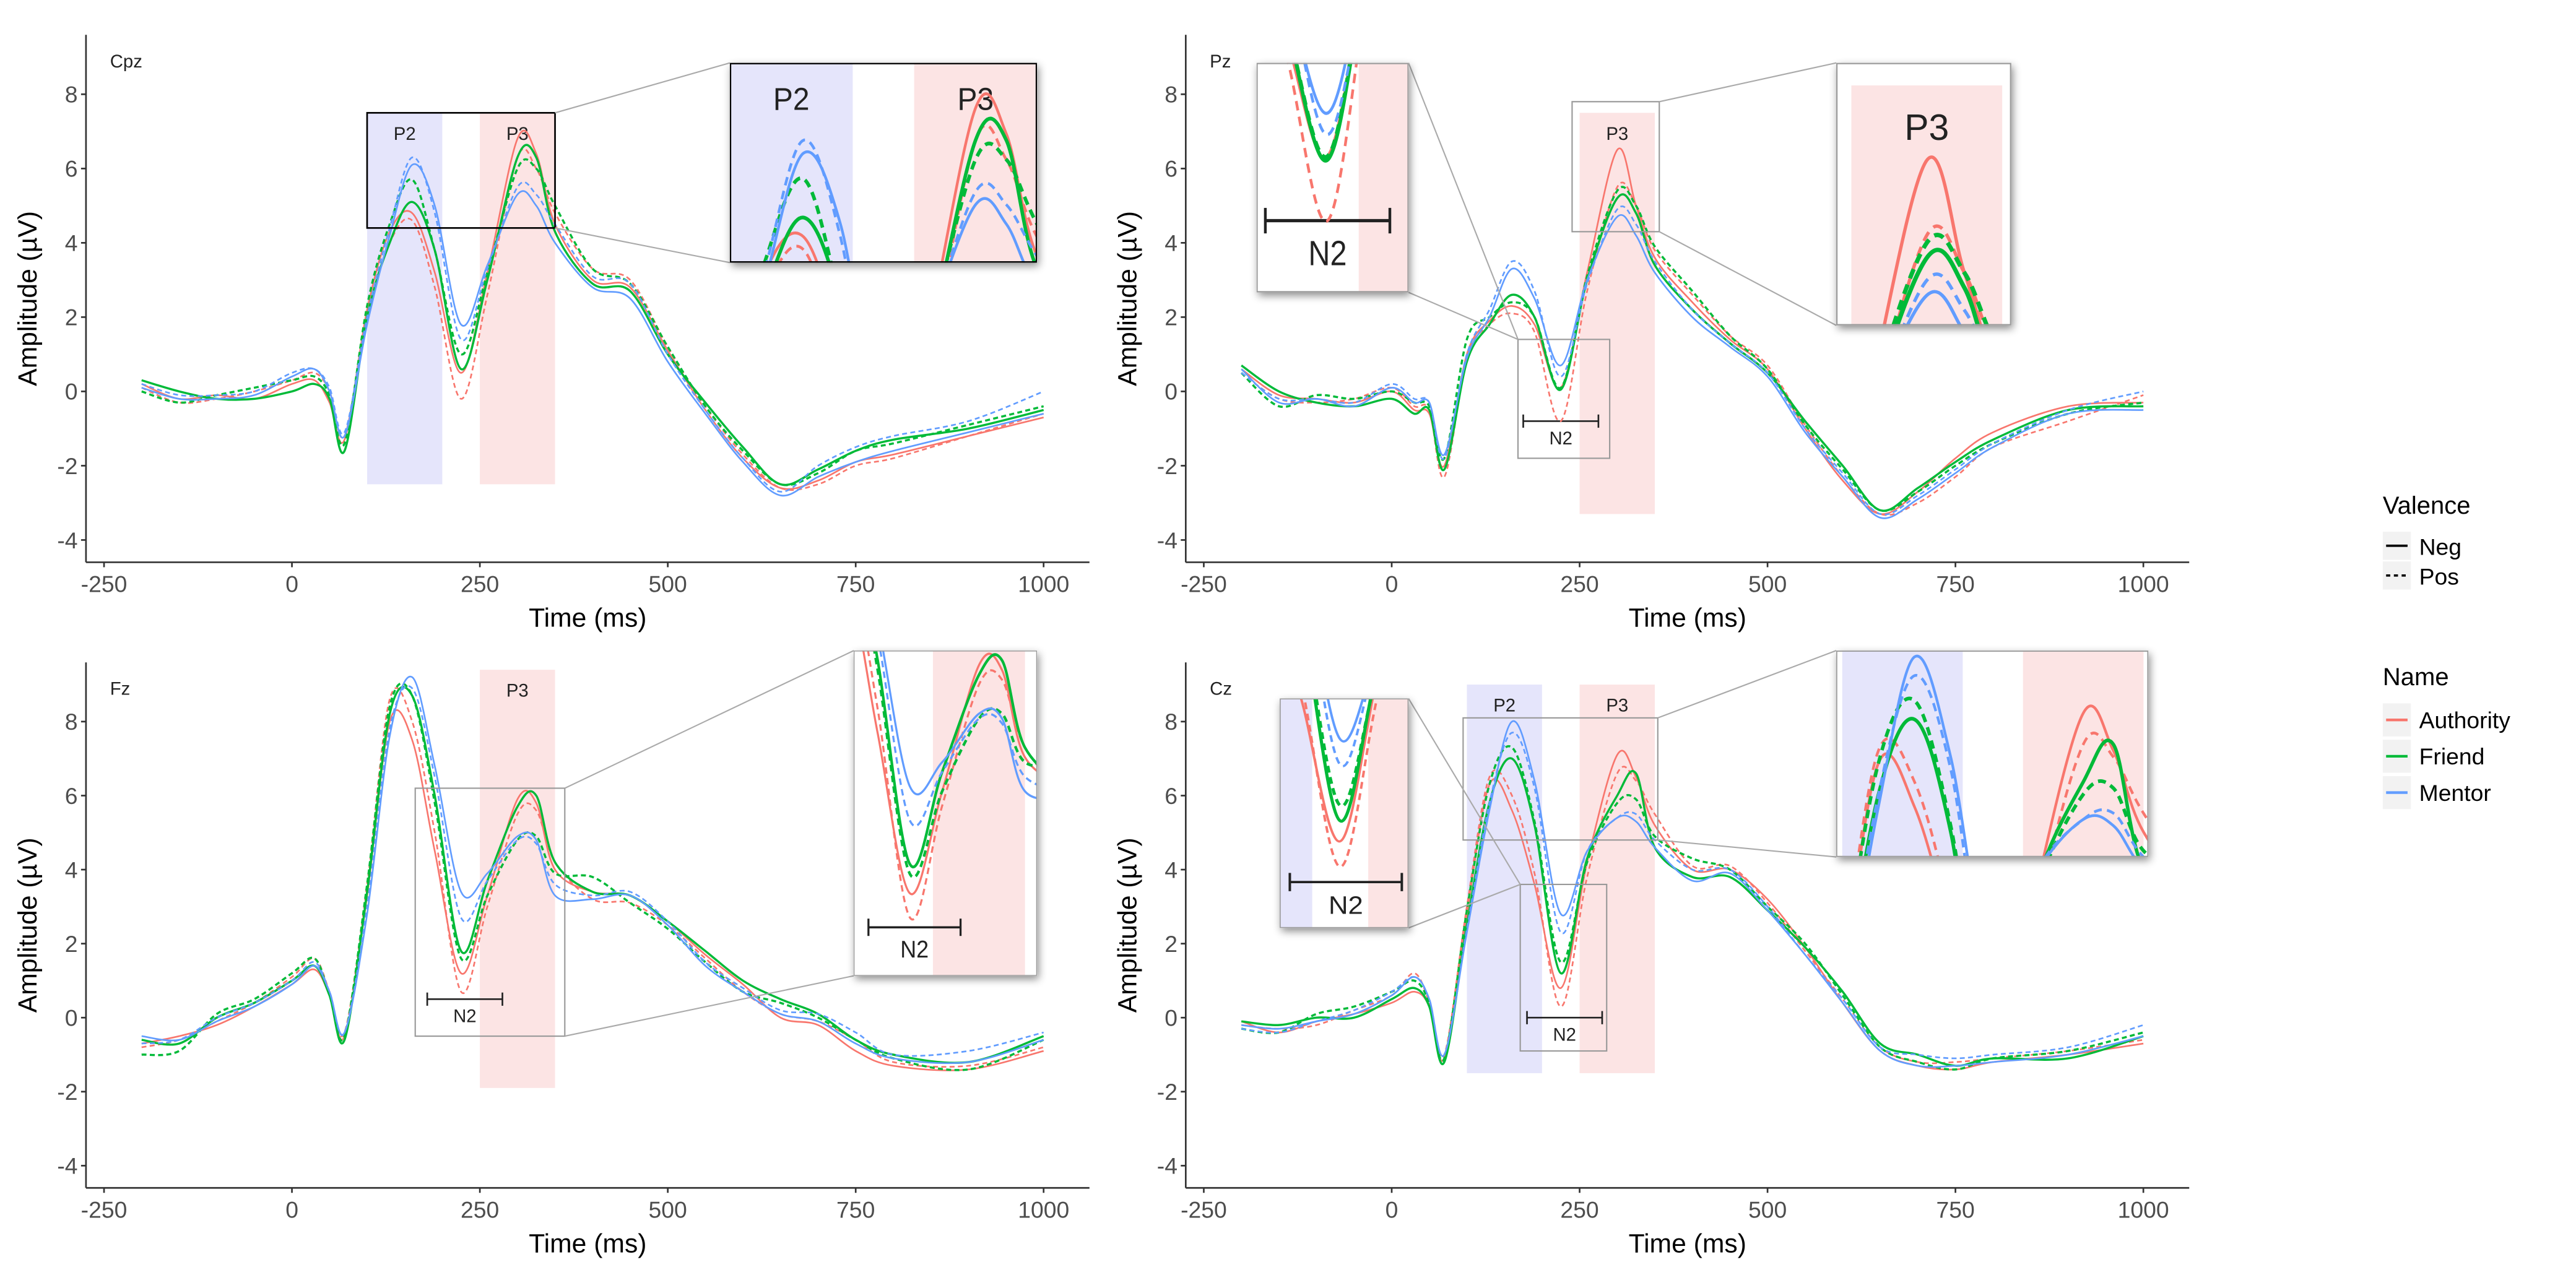 The height and width of the screenshot is (1288, 2576). I want to click on legend-name-keys: Authority Friend Mentor, so click(2446, 756).